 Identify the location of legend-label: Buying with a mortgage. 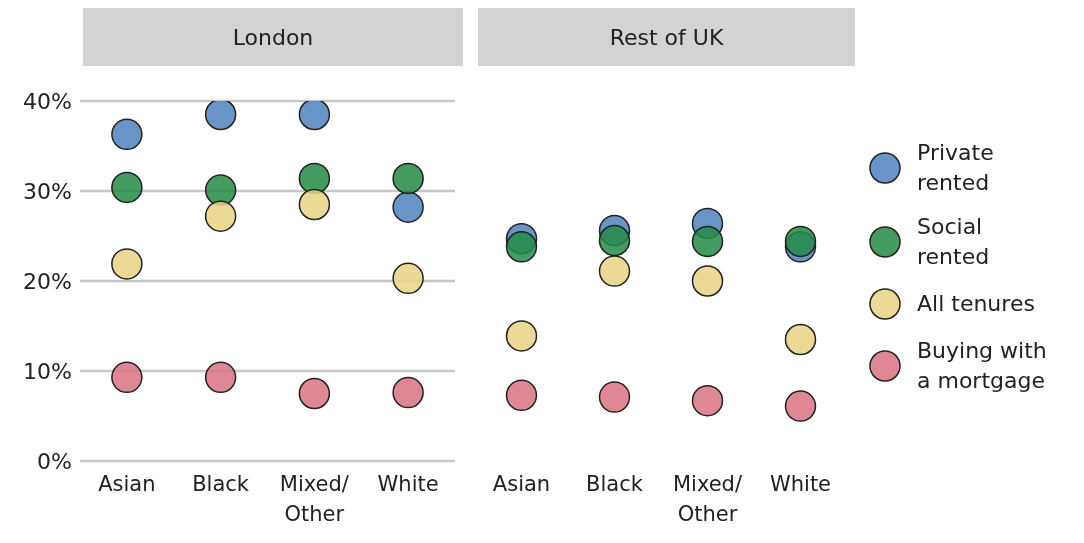
(982, 366).